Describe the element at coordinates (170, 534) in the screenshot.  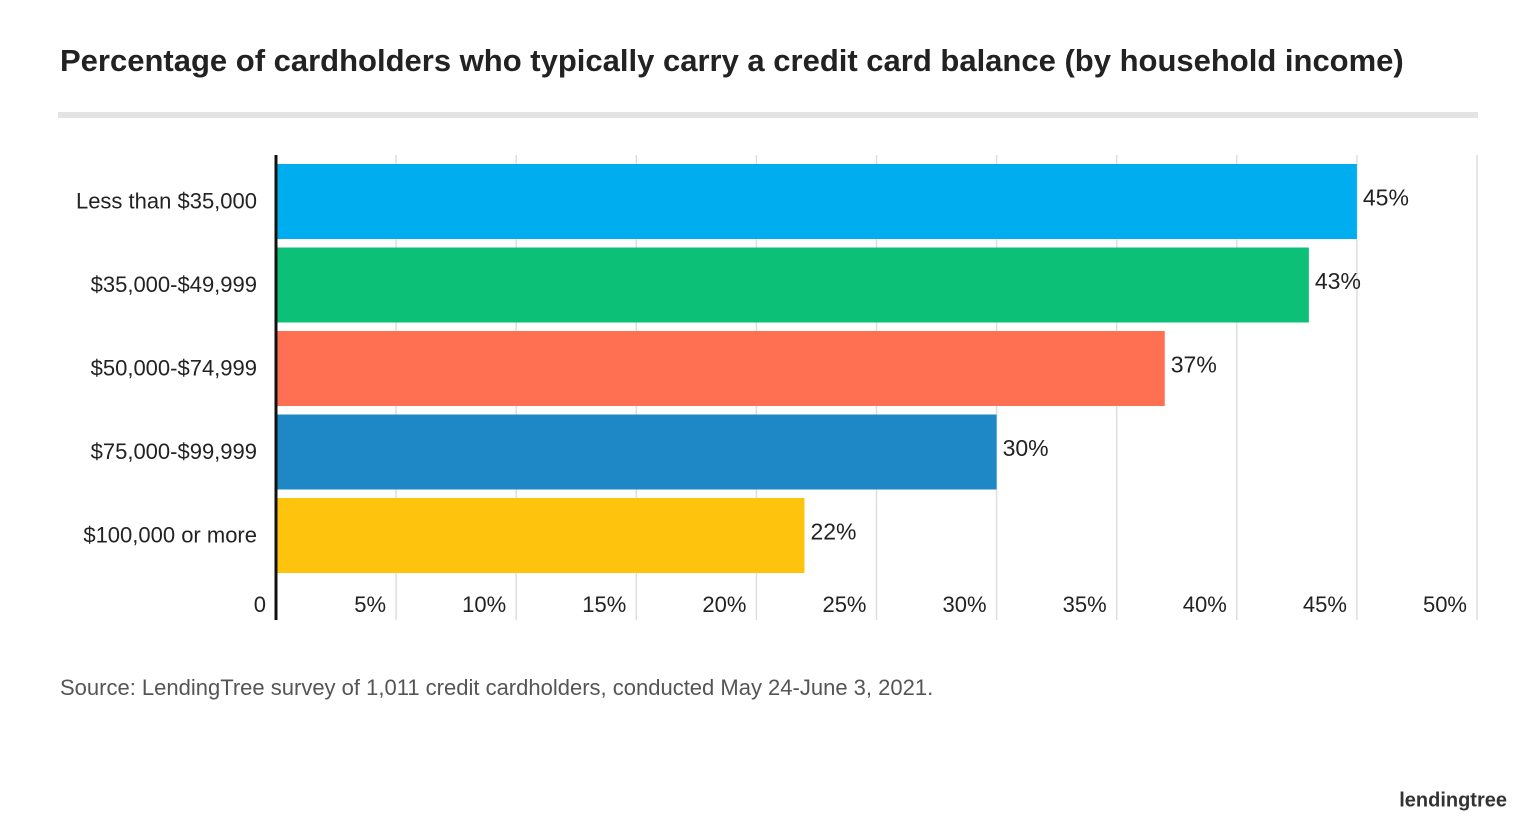
I see `y-tick-label: $100,000 or more` at that location.